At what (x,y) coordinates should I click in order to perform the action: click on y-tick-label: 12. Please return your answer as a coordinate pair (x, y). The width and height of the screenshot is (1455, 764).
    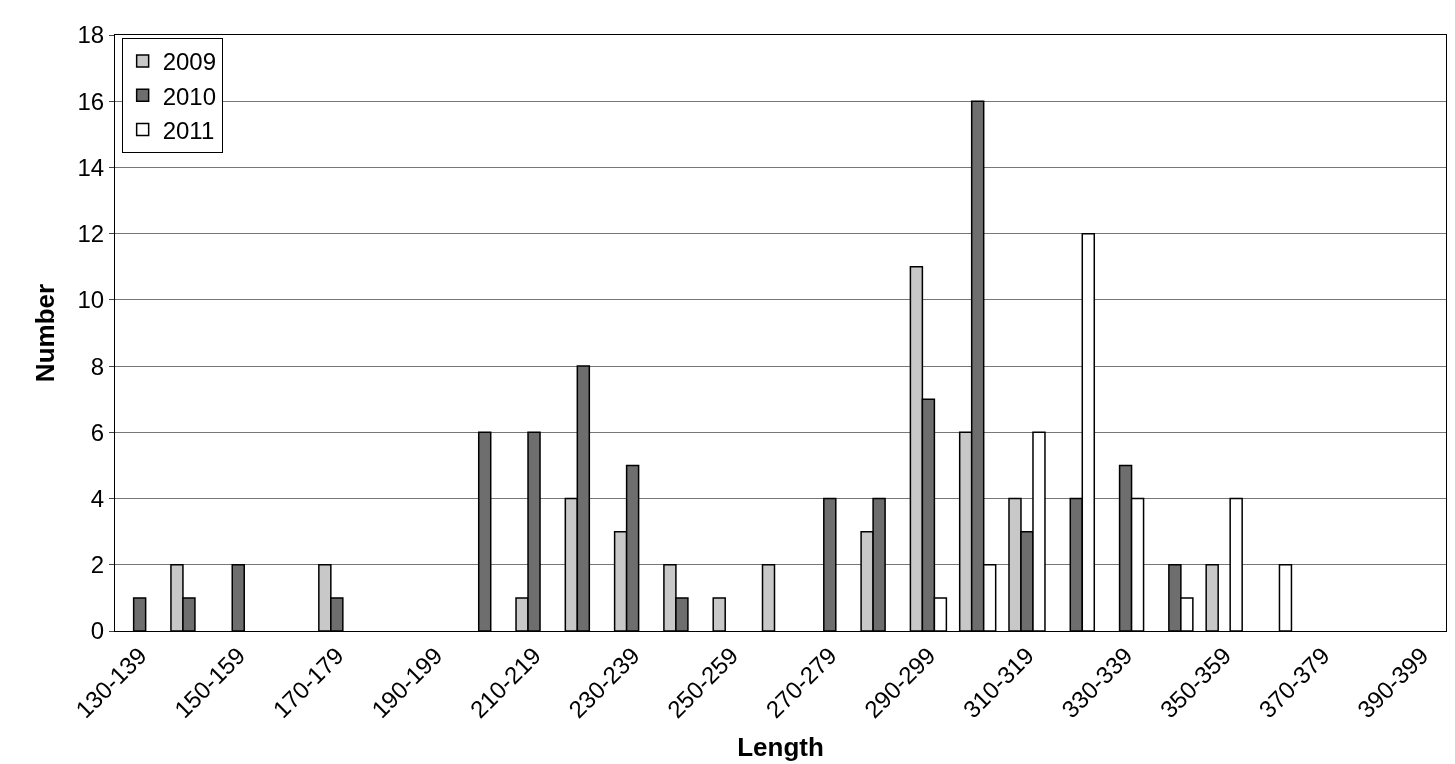
    Looking at the image, I should click on (91, 234).